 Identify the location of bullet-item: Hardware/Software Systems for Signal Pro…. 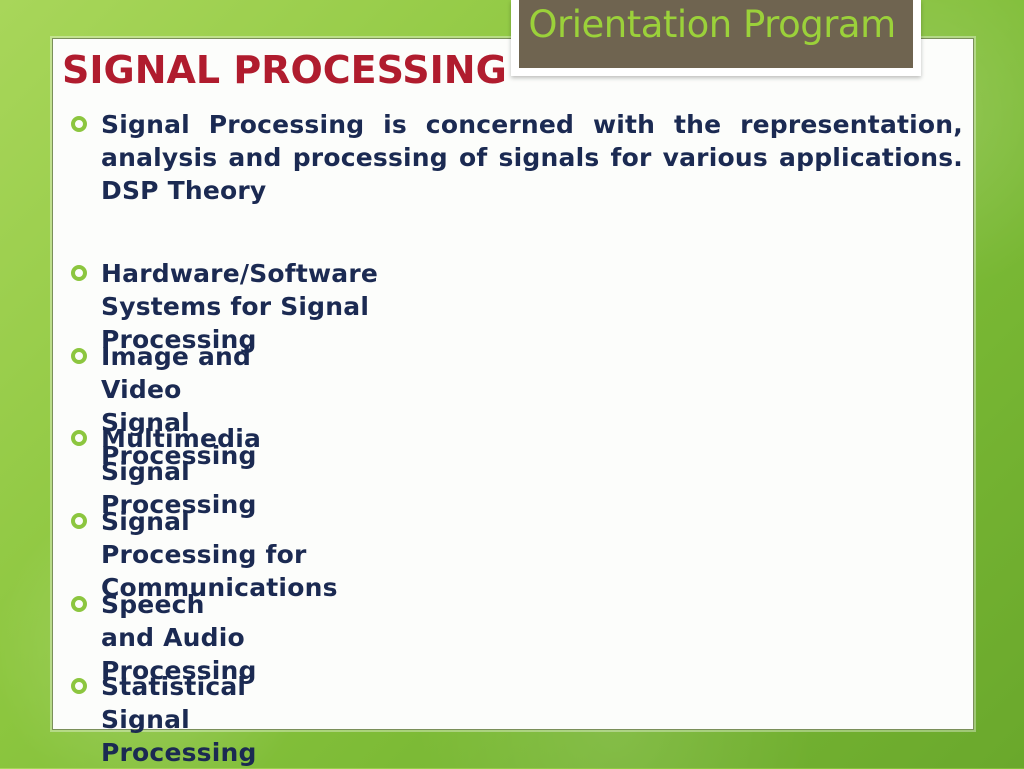
(224, 306).